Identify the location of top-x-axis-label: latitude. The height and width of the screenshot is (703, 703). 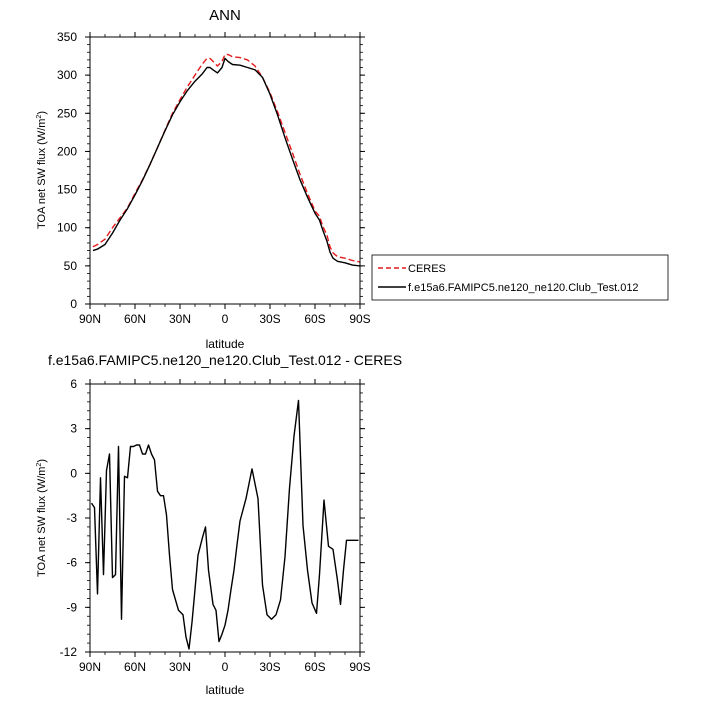
(225, 344).